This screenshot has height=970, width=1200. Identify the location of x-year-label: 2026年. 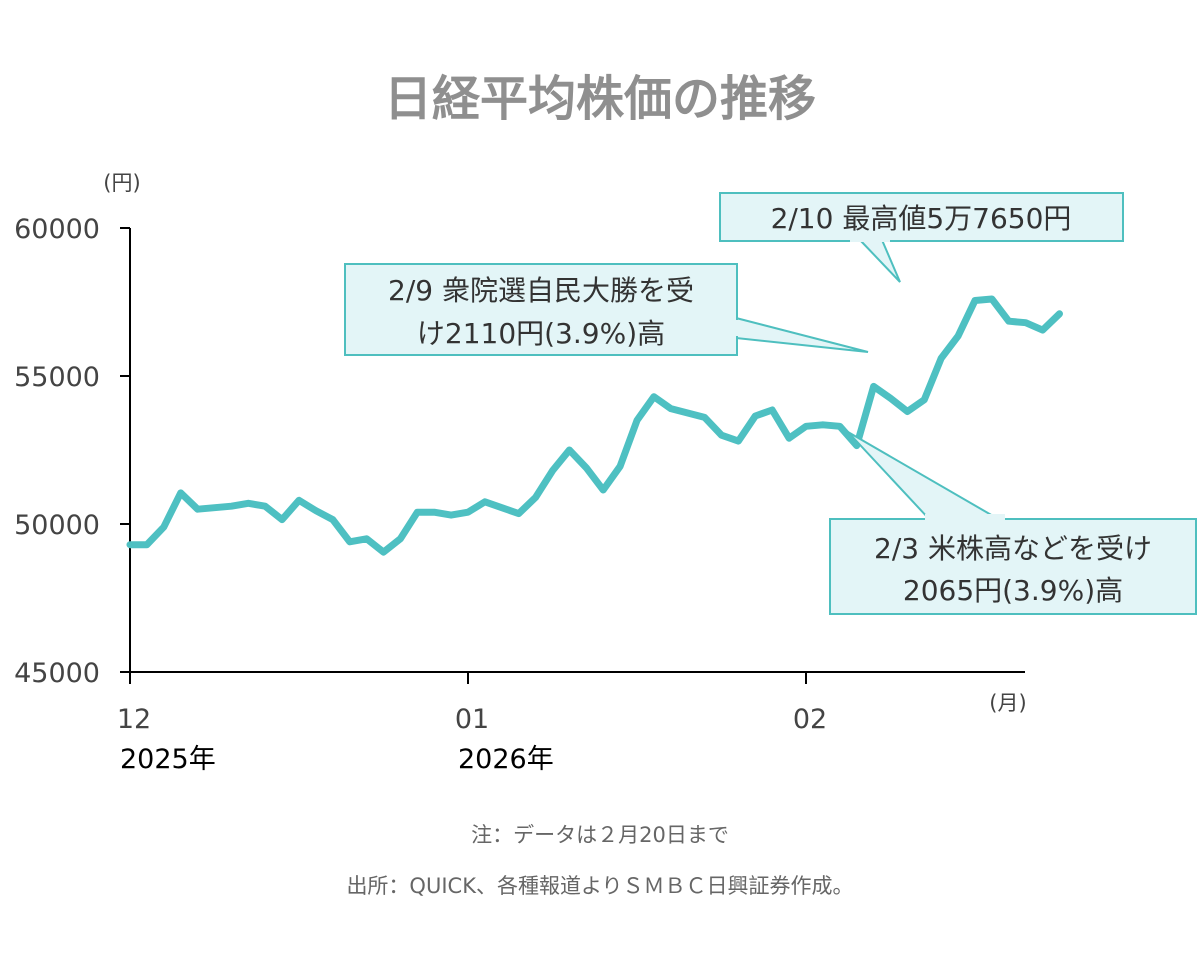
(506, 759).